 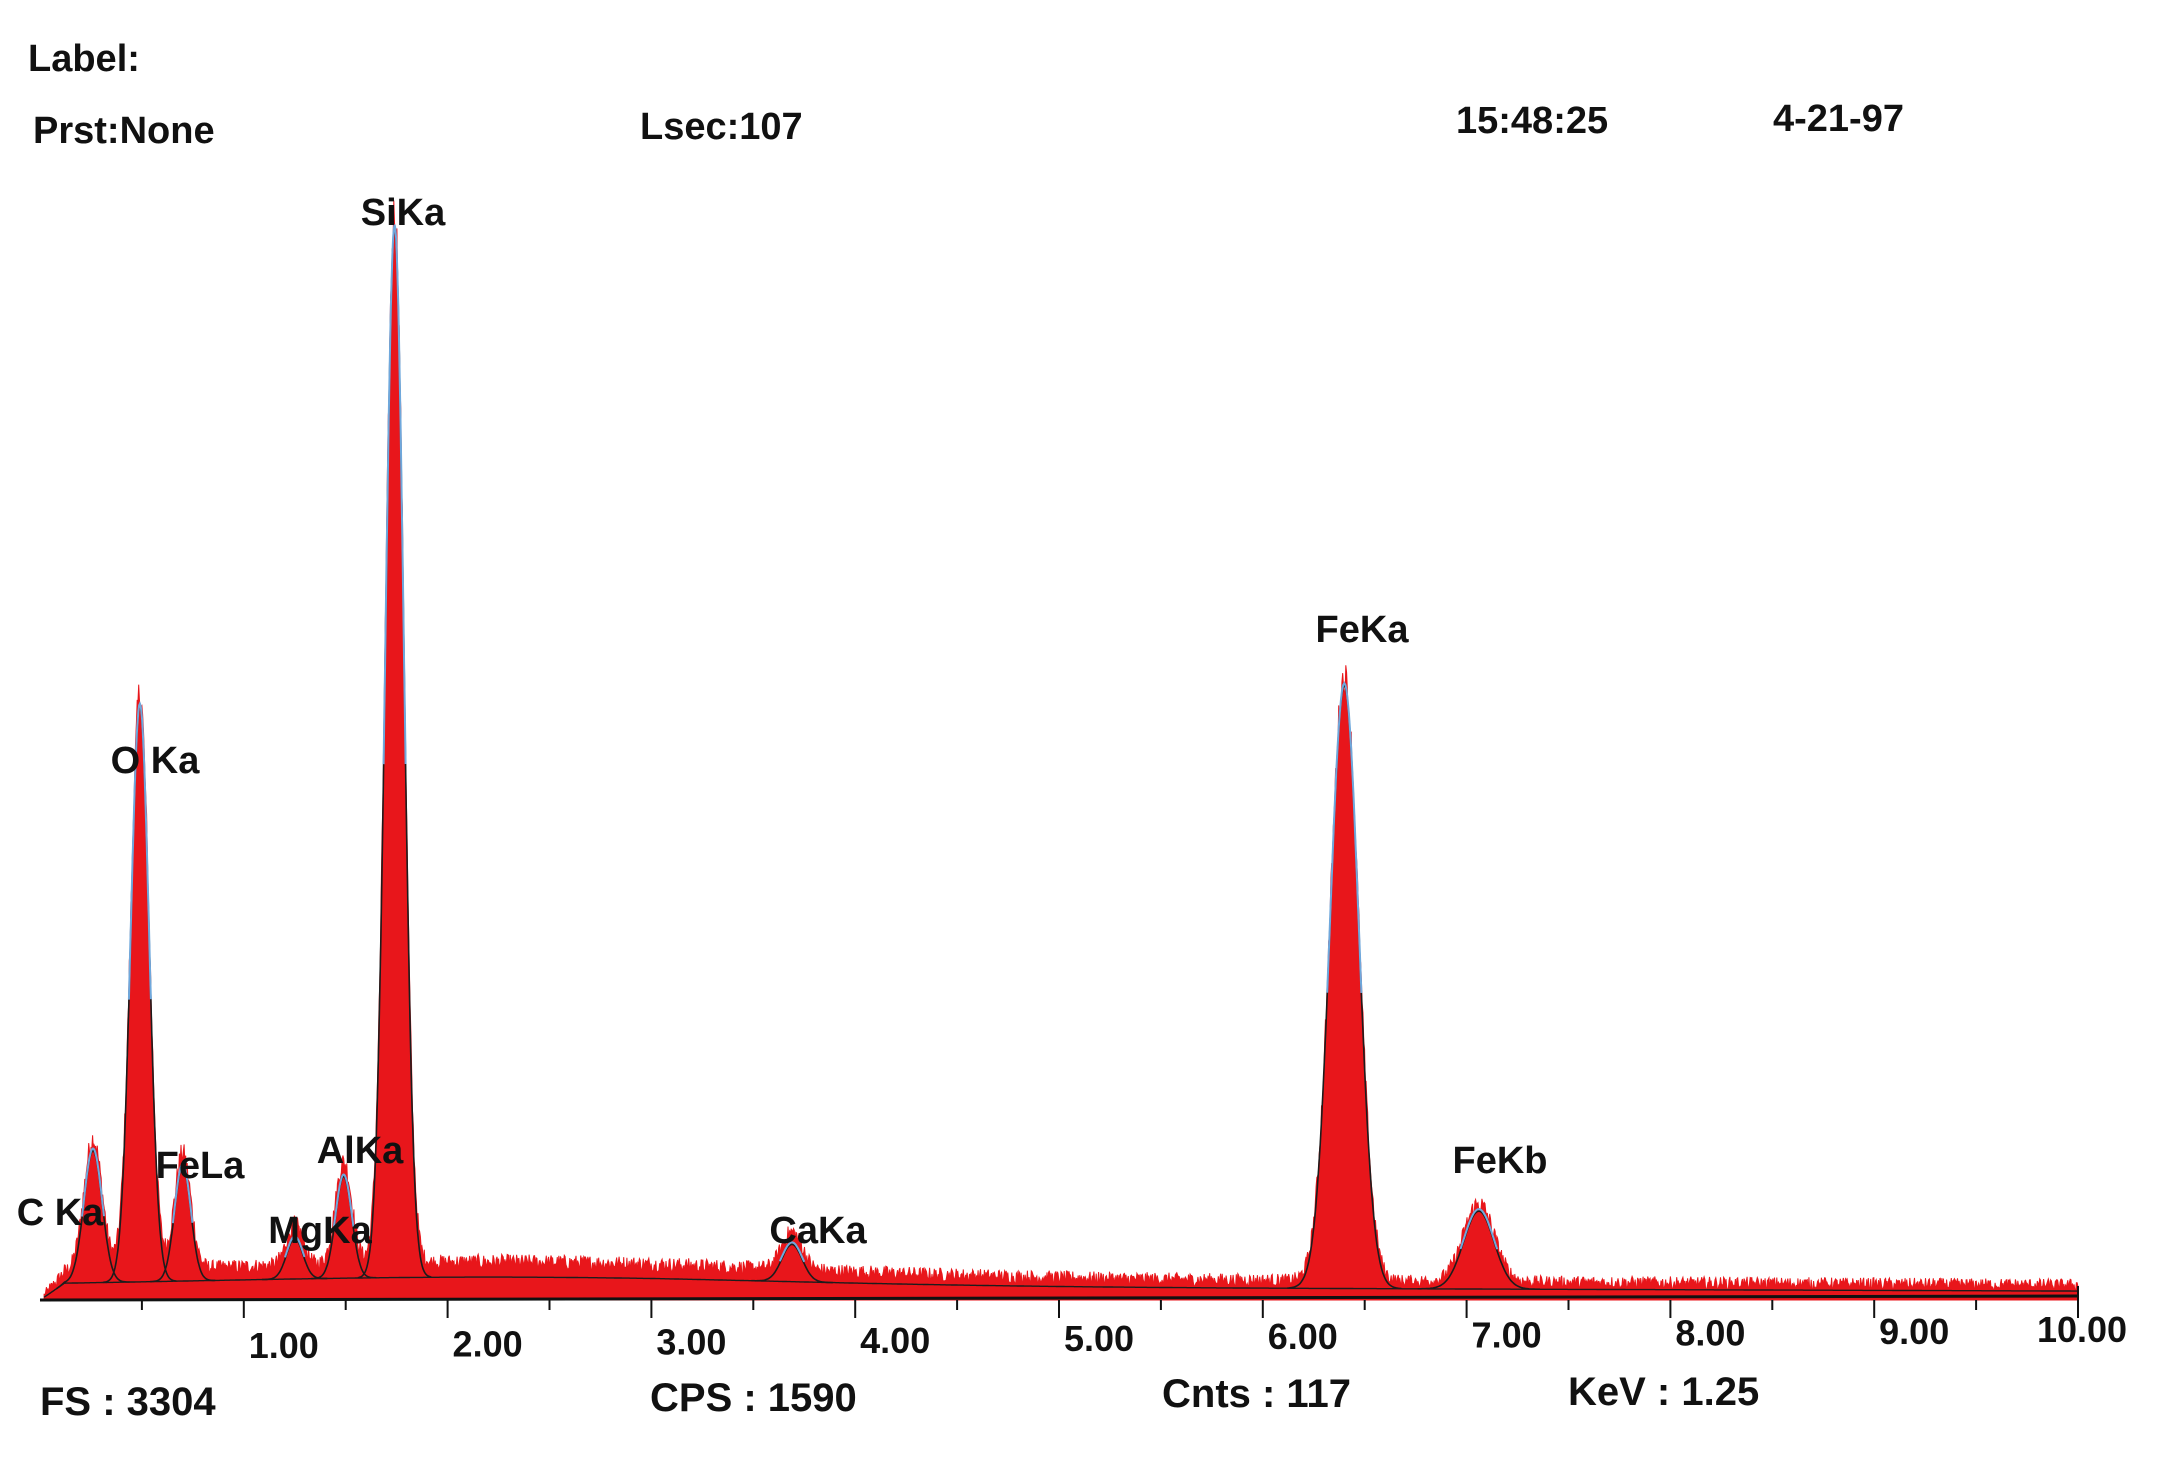 I want to click on cps-readout: CPS : 1590, so click(x=753, y=1398).